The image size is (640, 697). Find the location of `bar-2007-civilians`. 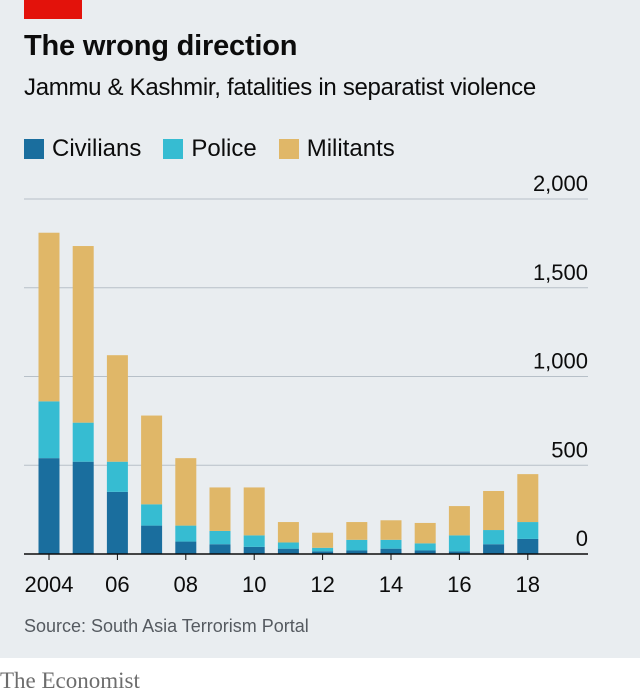

bar-2007-civilians is located at coordinates (152, 539).